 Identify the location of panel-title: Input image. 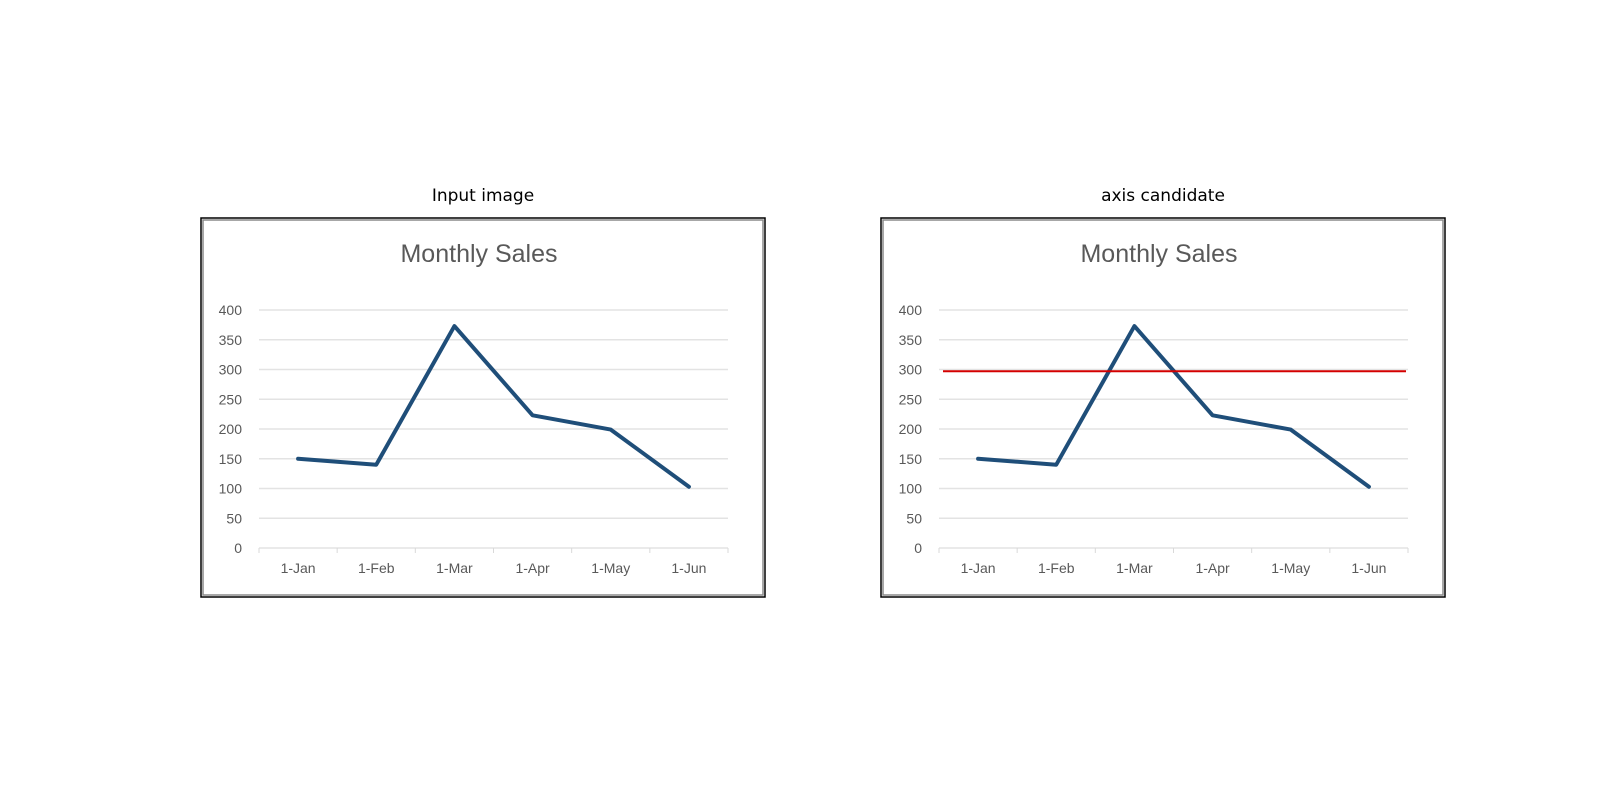
(483, 196).